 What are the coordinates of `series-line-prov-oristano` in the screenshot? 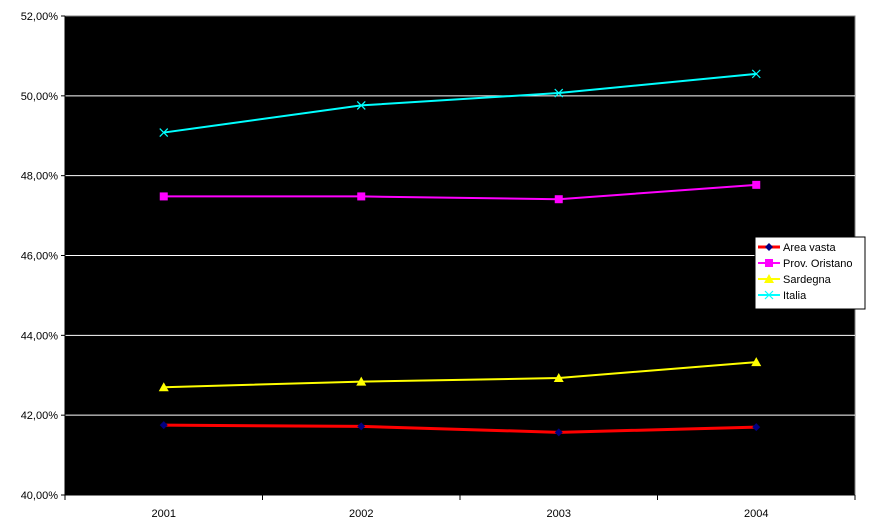 It's located at (460, 192).